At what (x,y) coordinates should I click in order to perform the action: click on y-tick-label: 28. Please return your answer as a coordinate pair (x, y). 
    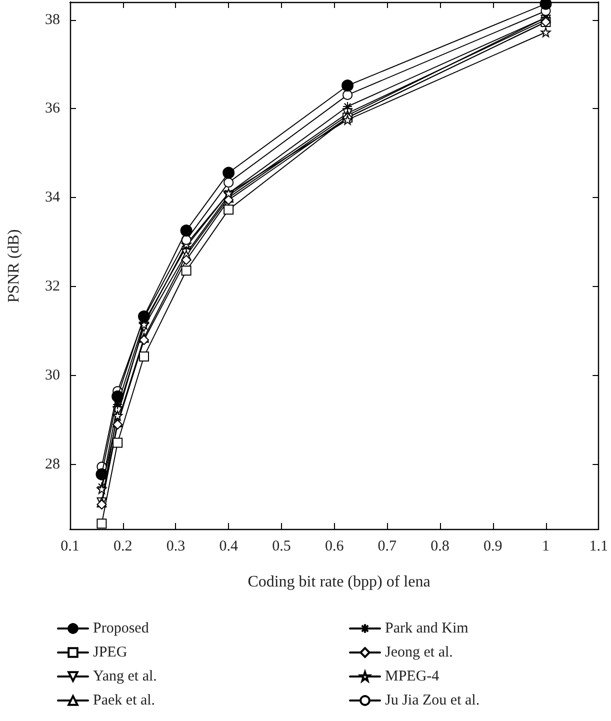
    Looking at the image, I should click on (52, 464).